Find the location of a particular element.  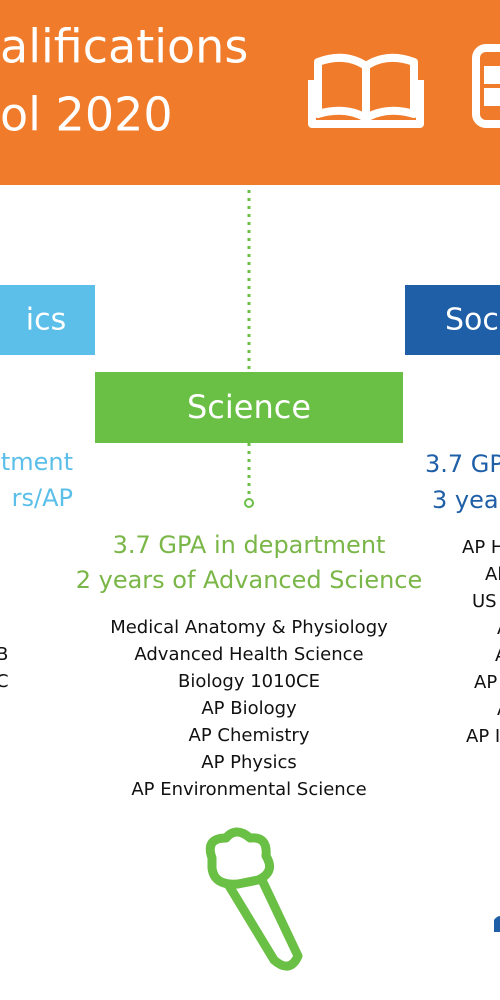

header-title: ol 2020 is located at coordinates (86, 115).